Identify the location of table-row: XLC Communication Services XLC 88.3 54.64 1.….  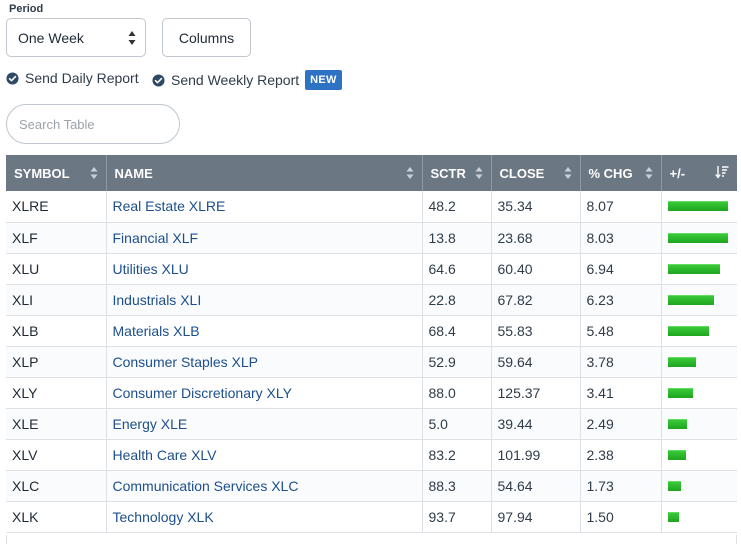
(371, 486).